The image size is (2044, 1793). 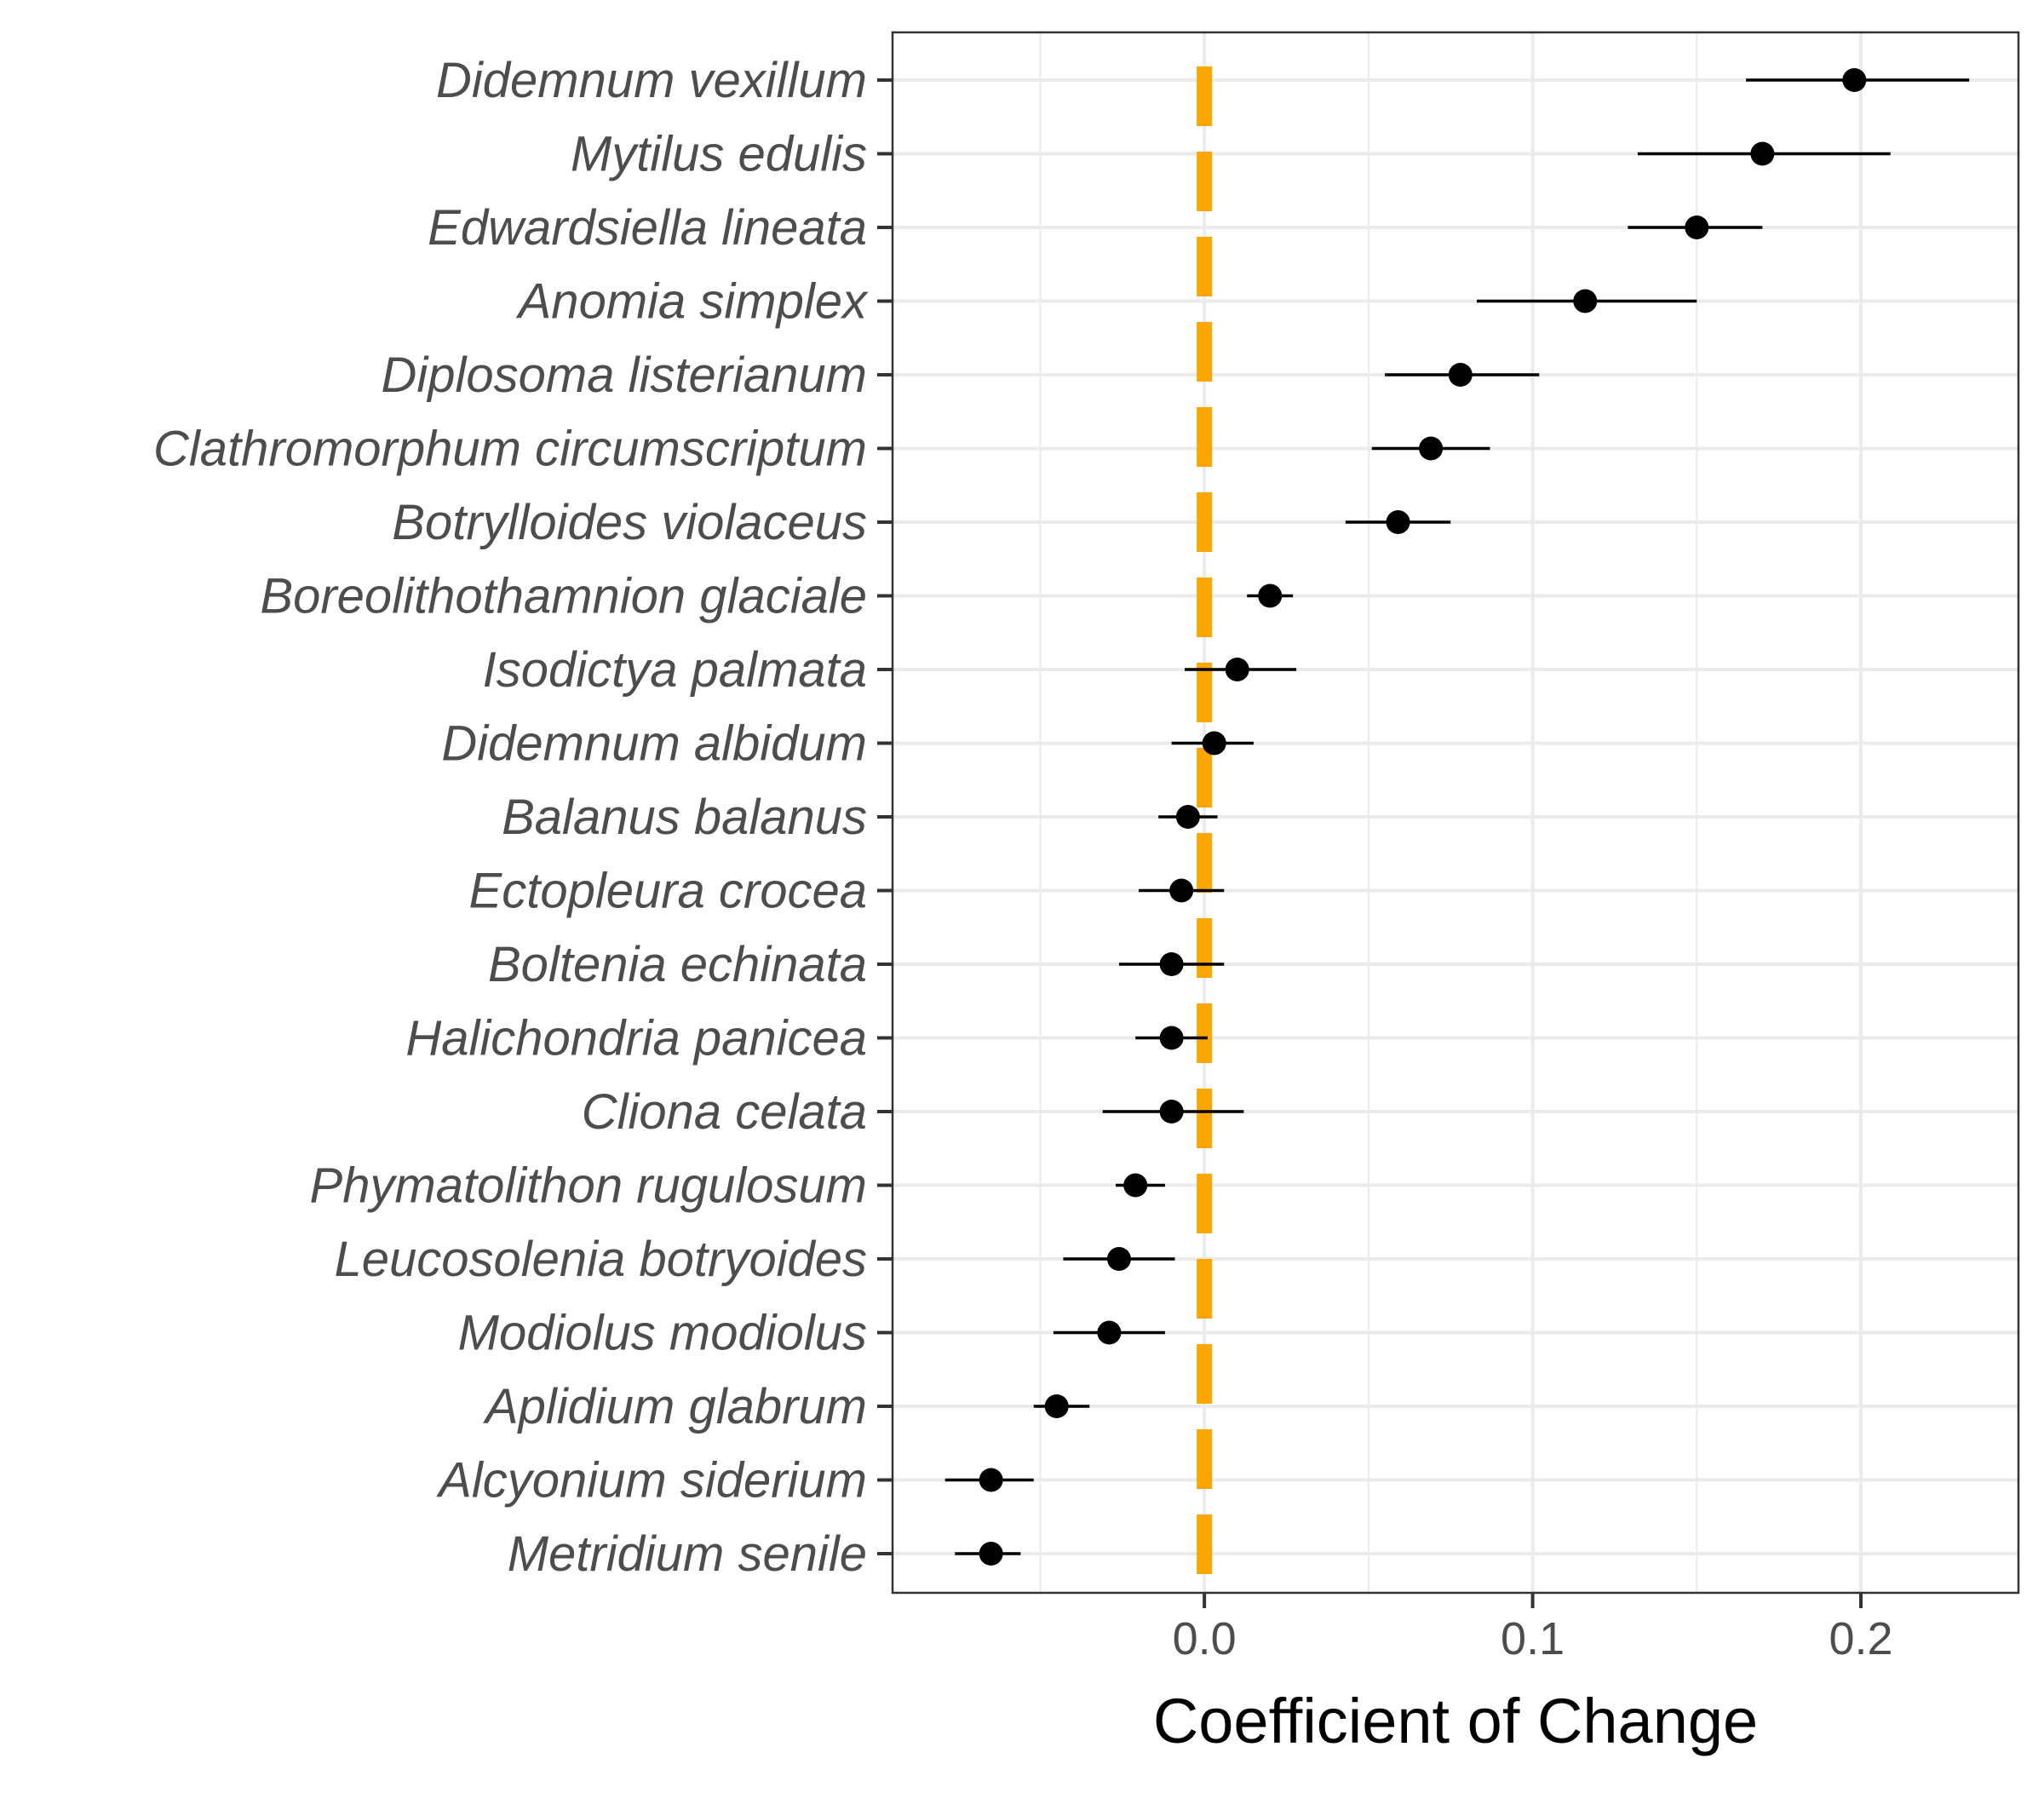 What do you see at coordinates (675, 1407) in the screenshot?
I see `y-tick-label: Aplidium glabrum` at bounding box center [675, 1407].